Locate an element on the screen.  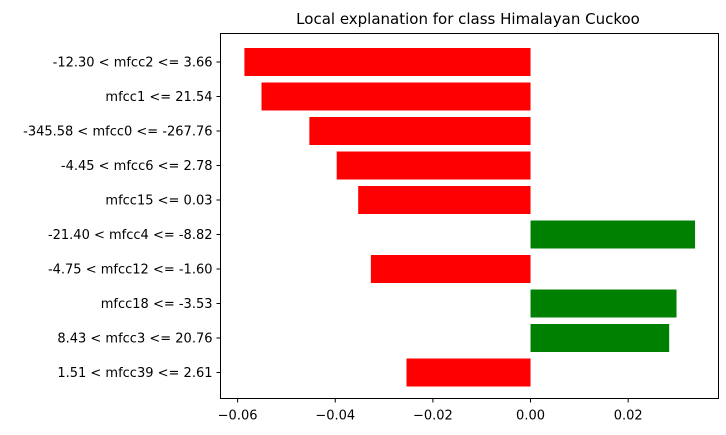
y-tick-label-10: 1.51 < mfcc39 <= 2.61 is located at coordinates (134, 373).